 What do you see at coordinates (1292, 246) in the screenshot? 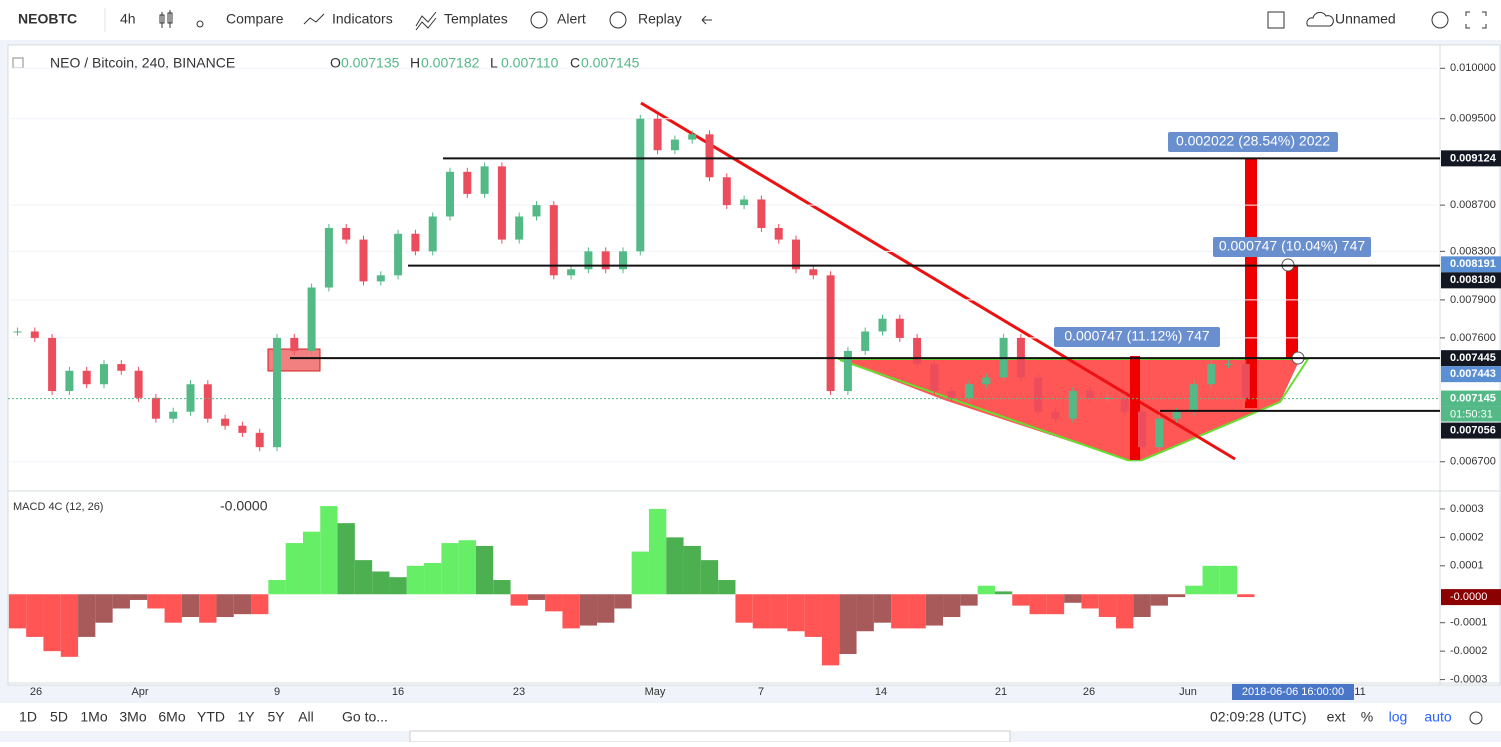
I see `measure-label: 0.000747 (10.04%) 747` at bounding box center [1292, 246].